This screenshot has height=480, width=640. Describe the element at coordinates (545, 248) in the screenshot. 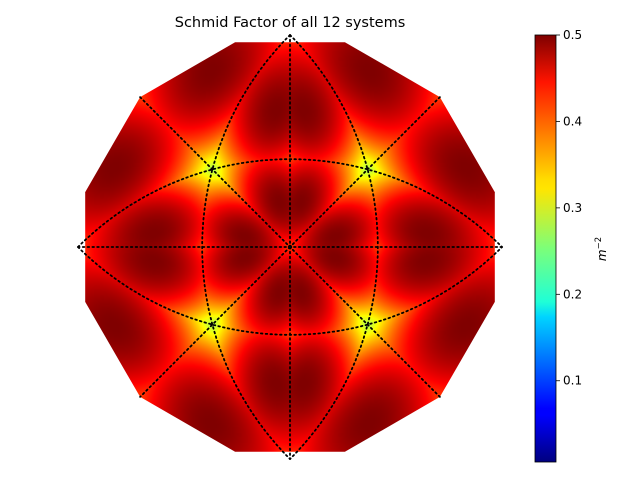

I see `colorbar-fill` at that location.